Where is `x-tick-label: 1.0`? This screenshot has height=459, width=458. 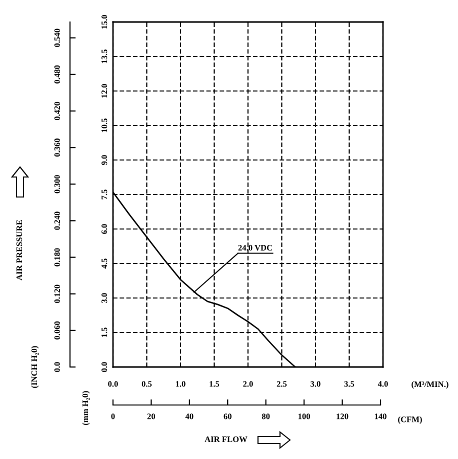 x-tick-label: 1.0 is located at coordinates (181, 384).